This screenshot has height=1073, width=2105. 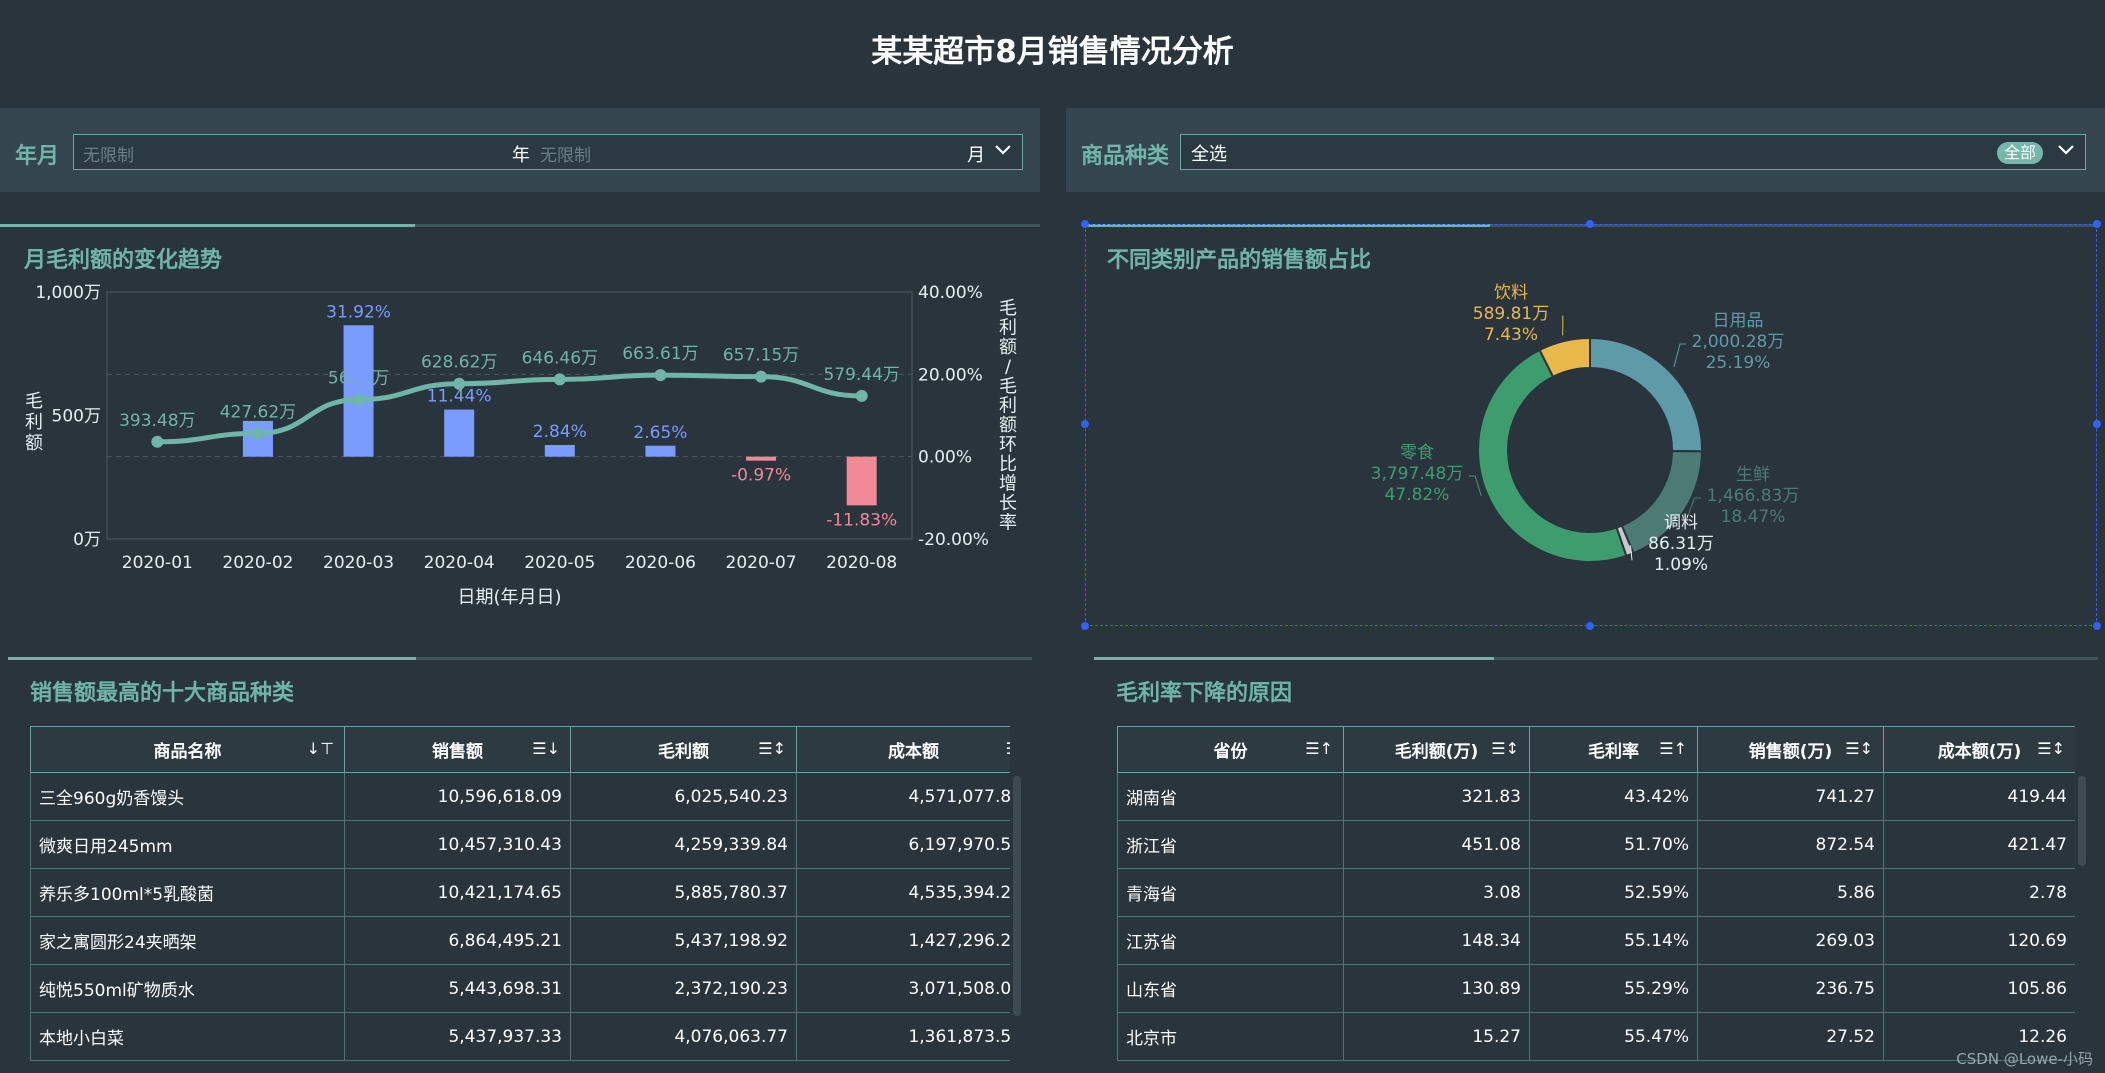 What do you see at coordinates (1596, 988) in the screenshot?
I see `table-row: 山东省 130.89 55.29% 236.75 105.86` at bounding box center [1596, 988].